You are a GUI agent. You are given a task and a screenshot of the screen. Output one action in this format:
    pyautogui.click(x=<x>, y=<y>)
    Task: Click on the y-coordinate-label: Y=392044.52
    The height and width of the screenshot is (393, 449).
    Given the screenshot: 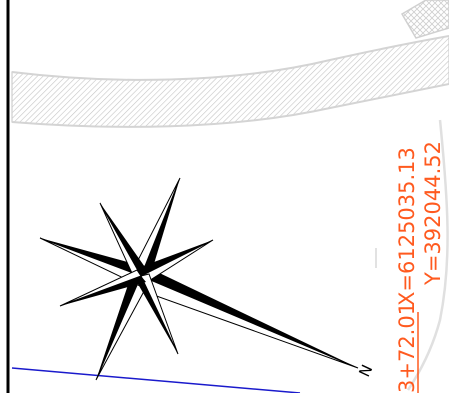 What is the action you would take?
    pyautogui.click(x=433, y=213)
    